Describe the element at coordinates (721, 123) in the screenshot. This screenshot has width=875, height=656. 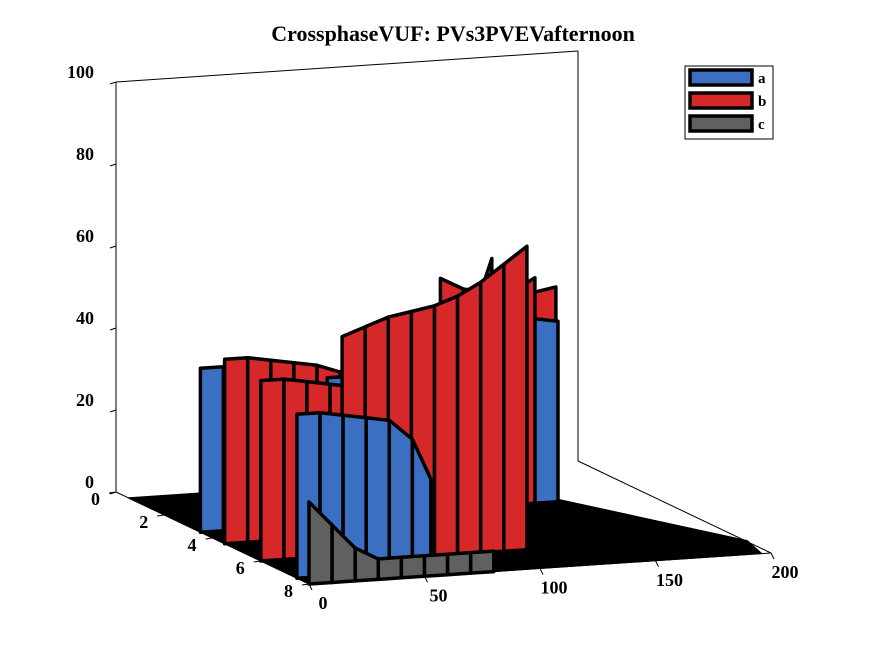
I see `legend-swatch-c` at that location.